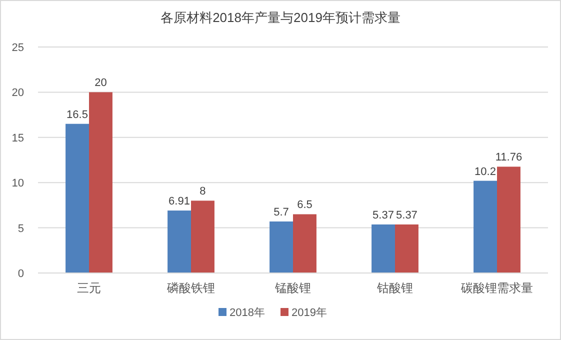 The height and width of the screenshot is (340, 561). What do you see at coordinates (190, 288) in the screenshot?
I see `x-tick-label: 磷酸铁锂` at bounding box center [190, 288].